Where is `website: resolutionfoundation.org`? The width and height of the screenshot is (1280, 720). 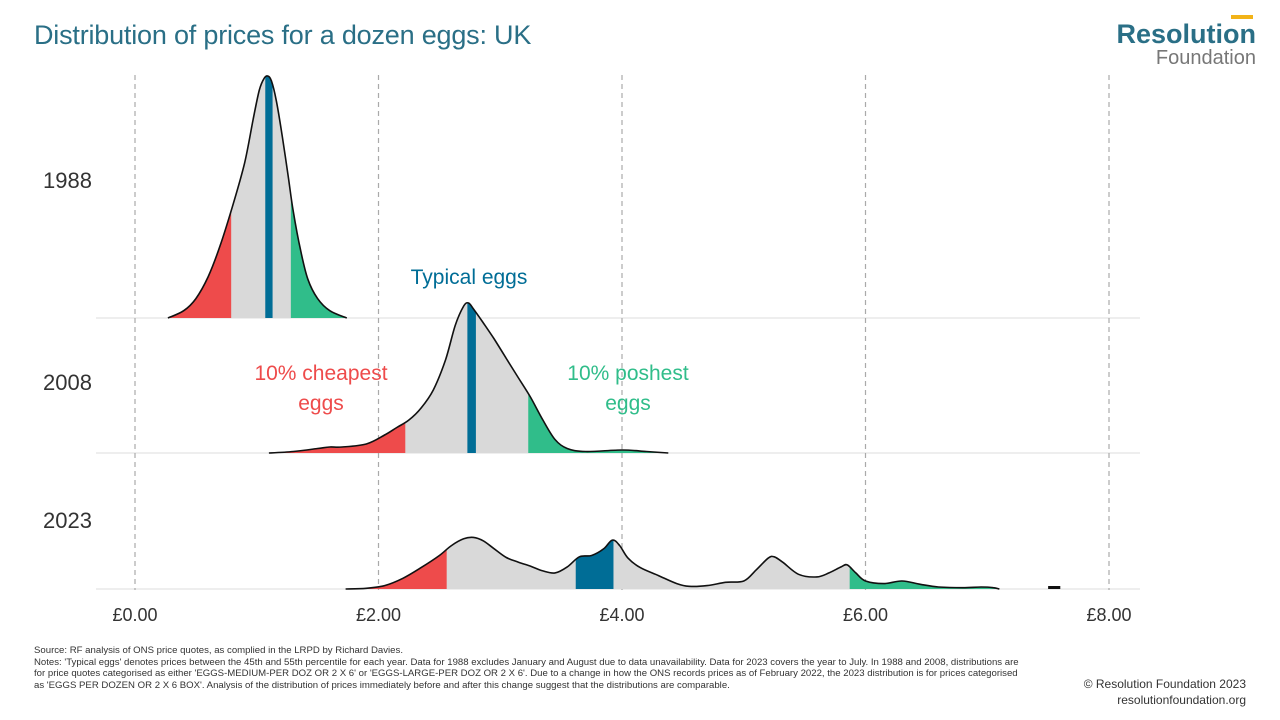 website: resolutionfoundation.org is located at coordinates (1181, 700).